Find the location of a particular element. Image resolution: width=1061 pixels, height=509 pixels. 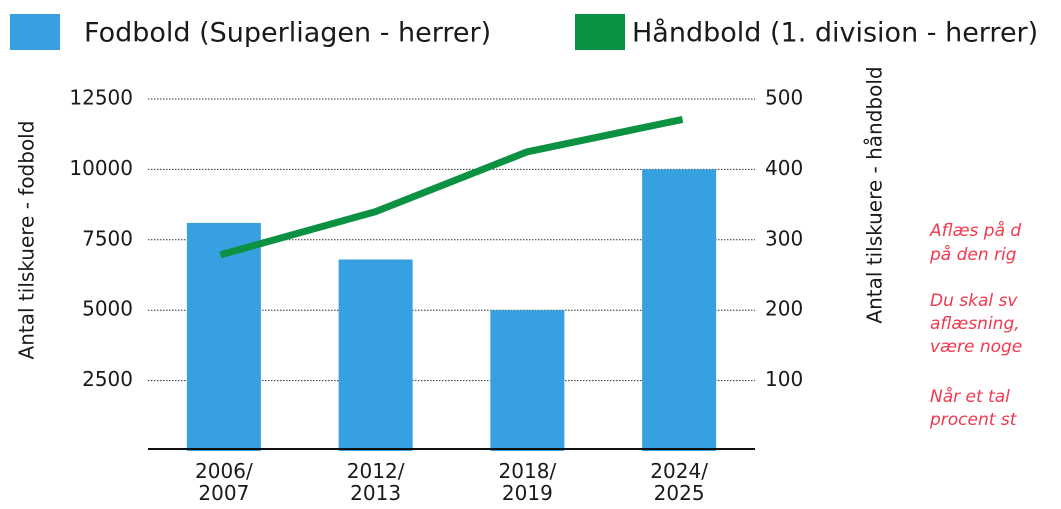

y2-tick-label: 300 is located at coordinates (784, 238).